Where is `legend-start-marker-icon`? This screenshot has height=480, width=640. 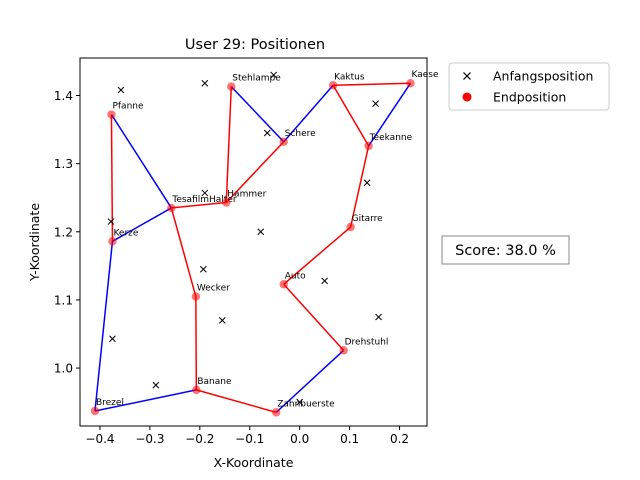 legend-start-marker-icon is located at coordinates (467, 76).